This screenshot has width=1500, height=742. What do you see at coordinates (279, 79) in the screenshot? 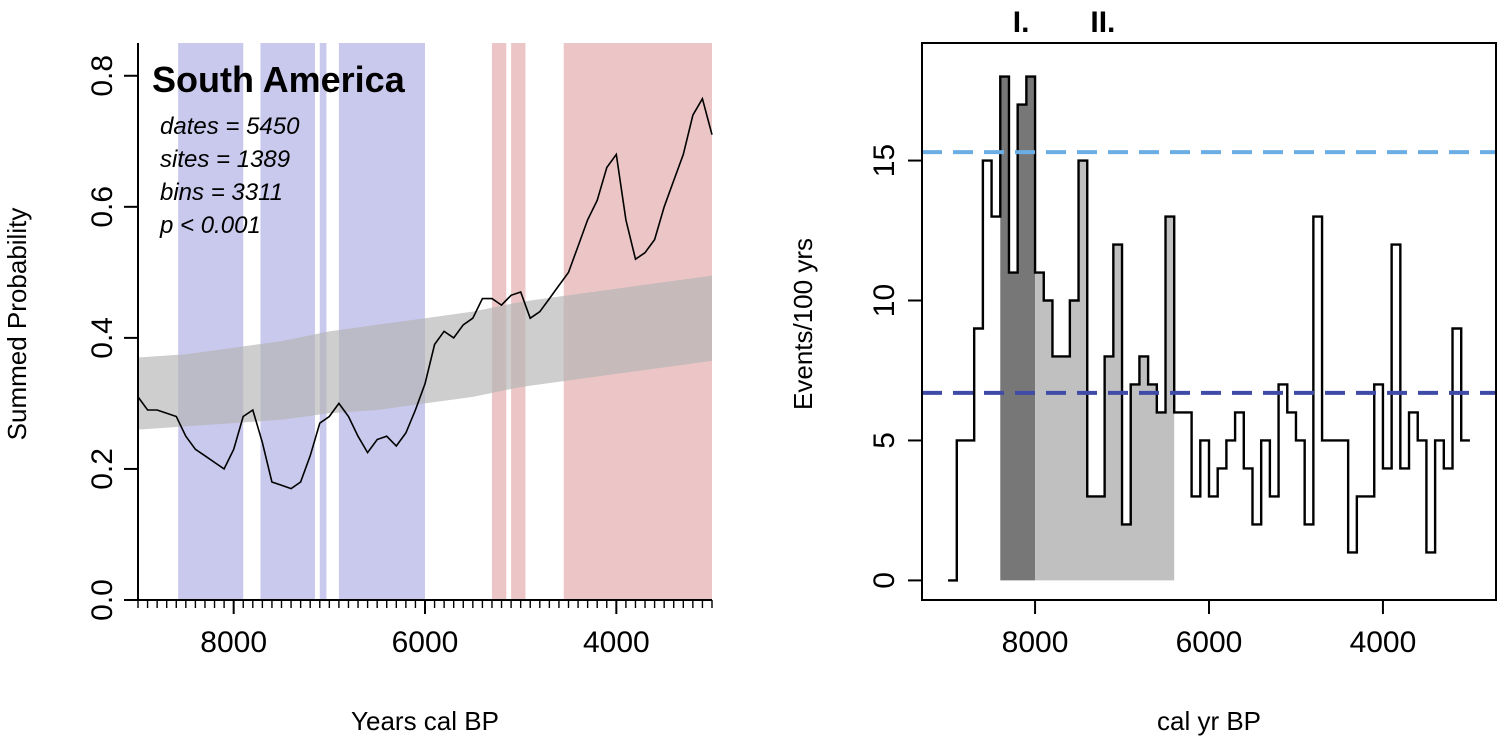
I see `chart-title: South America` at bounding box center [279, 79].